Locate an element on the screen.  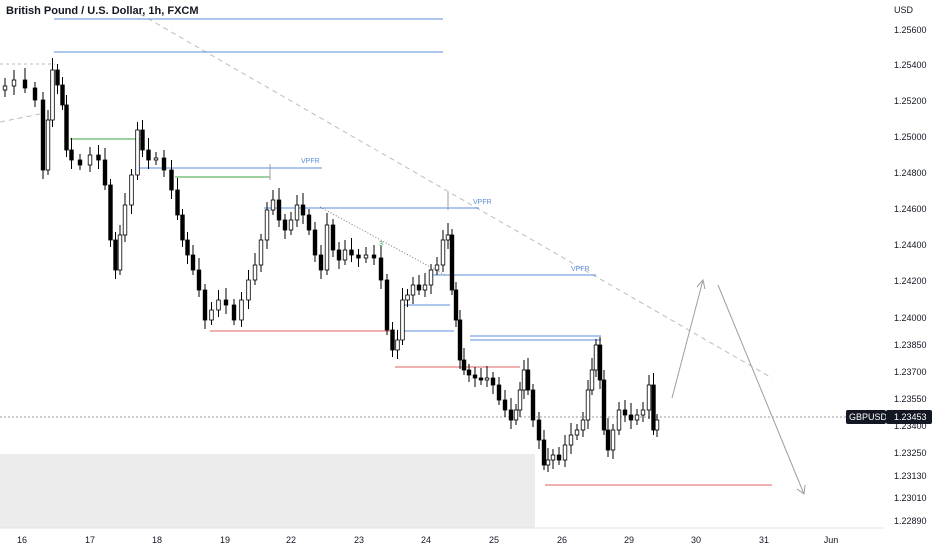
projection-down-arrow is located at coordinates (761, 389).